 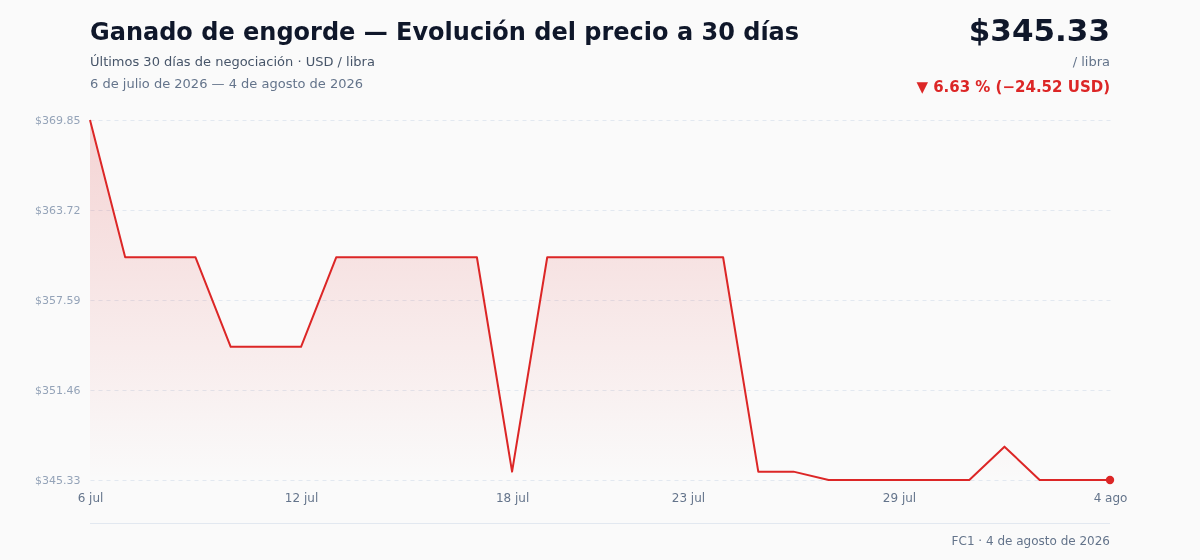 I want to click on text: $345.33, so click(x=1039, y=30).